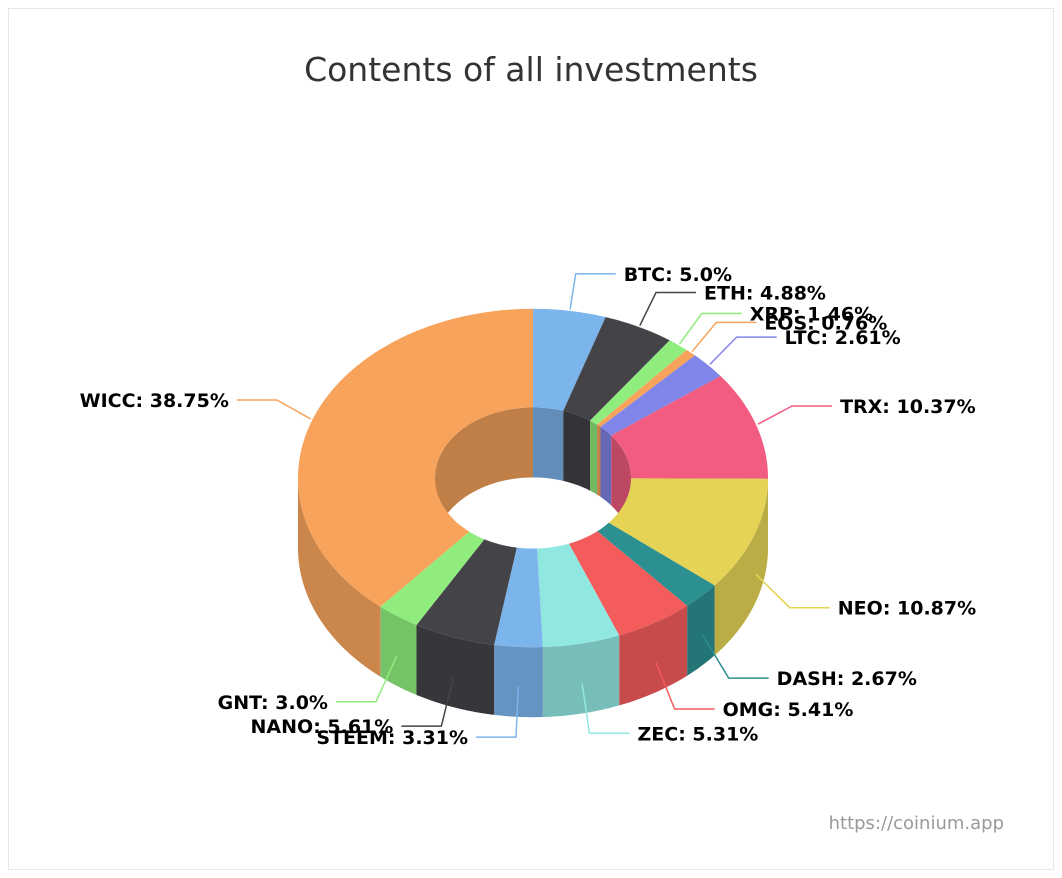  What do you see at coordinates (843, 338) in the screenshot?
I see `label-ltc: LTC: 2.61%` at bounding box center [843, 338].